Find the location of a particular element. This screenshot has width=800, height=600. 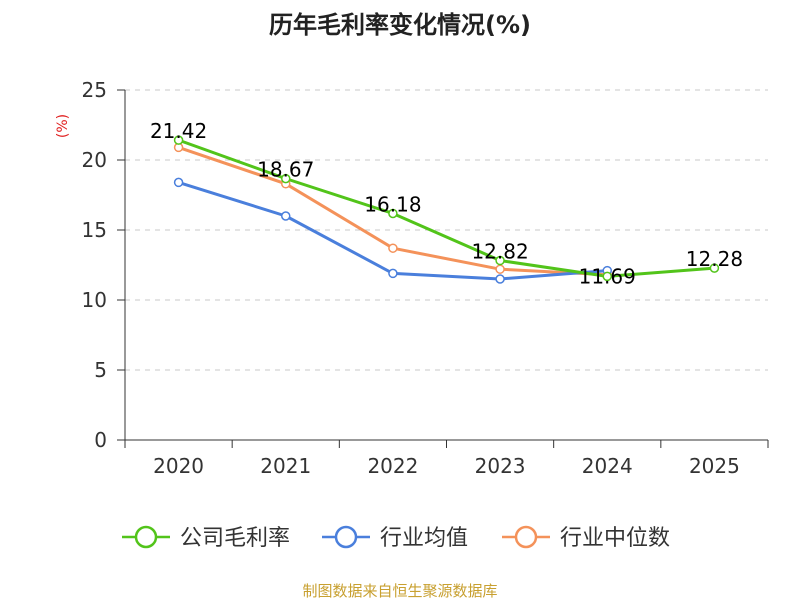

y-tick-label: 10 is located at coordinates (94, 300).